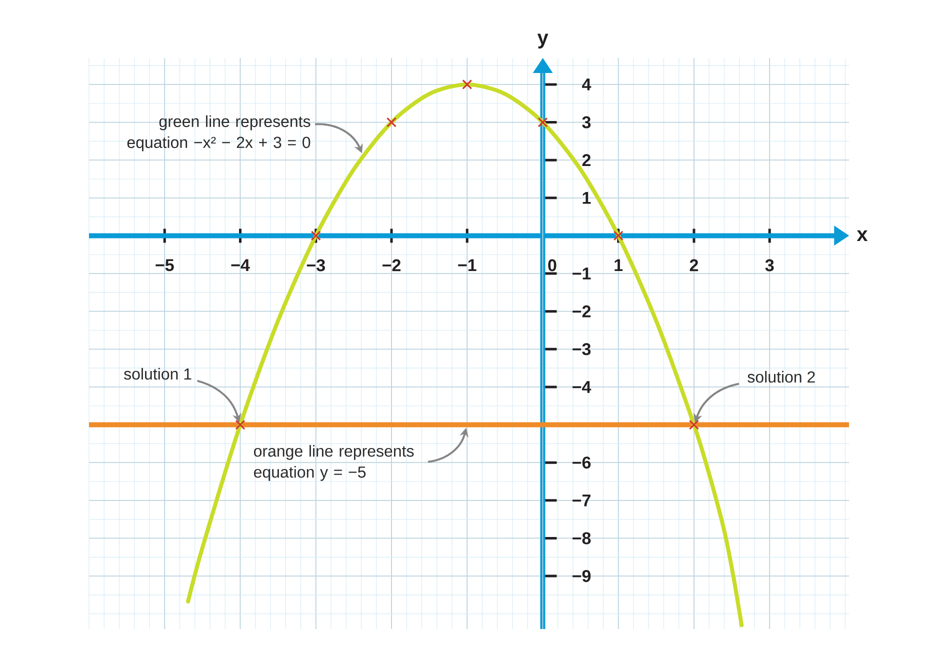 The height and width of the screenshot is (652, 925). I want to click on y-tick-label: −2, so click(581, 311).